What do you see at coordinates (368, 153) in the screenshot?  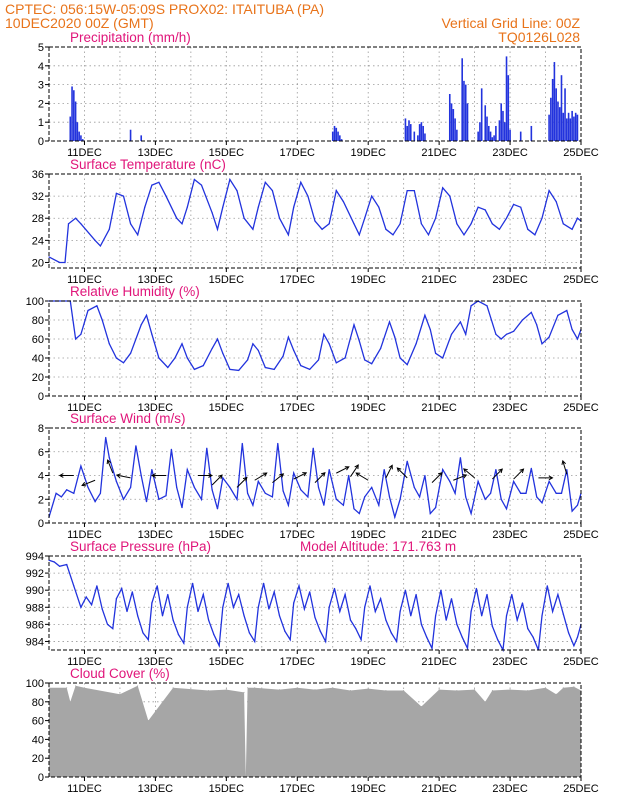 I see `x-tick-label: 19DEC` at bounding box center [368, 153].